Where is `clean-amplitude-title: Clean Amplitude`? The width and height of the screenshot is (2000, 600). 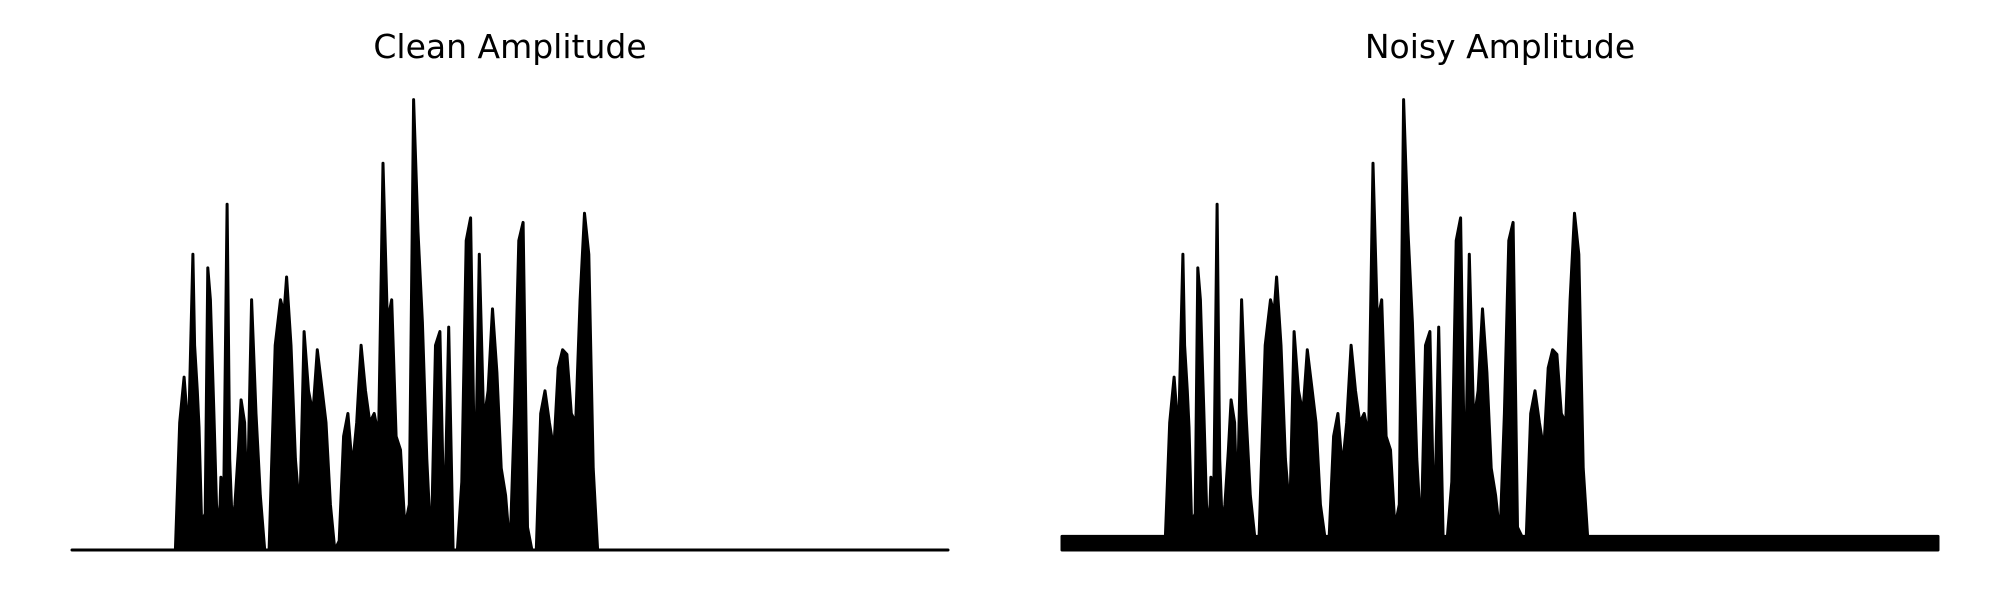 clean-amplitude-title: Clean Amplitude is located at coordinates (509, 46).